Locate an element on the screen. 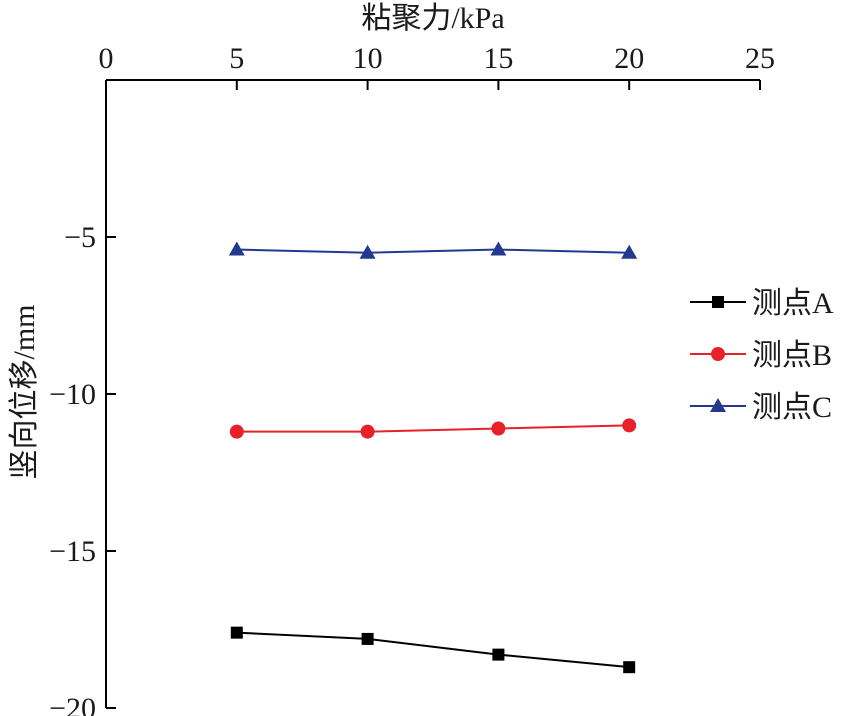 Image resolution: width=853 pixels, height=716 pixels. legend: 测点A 测点B 测点C is located at coordinates (762, 355).